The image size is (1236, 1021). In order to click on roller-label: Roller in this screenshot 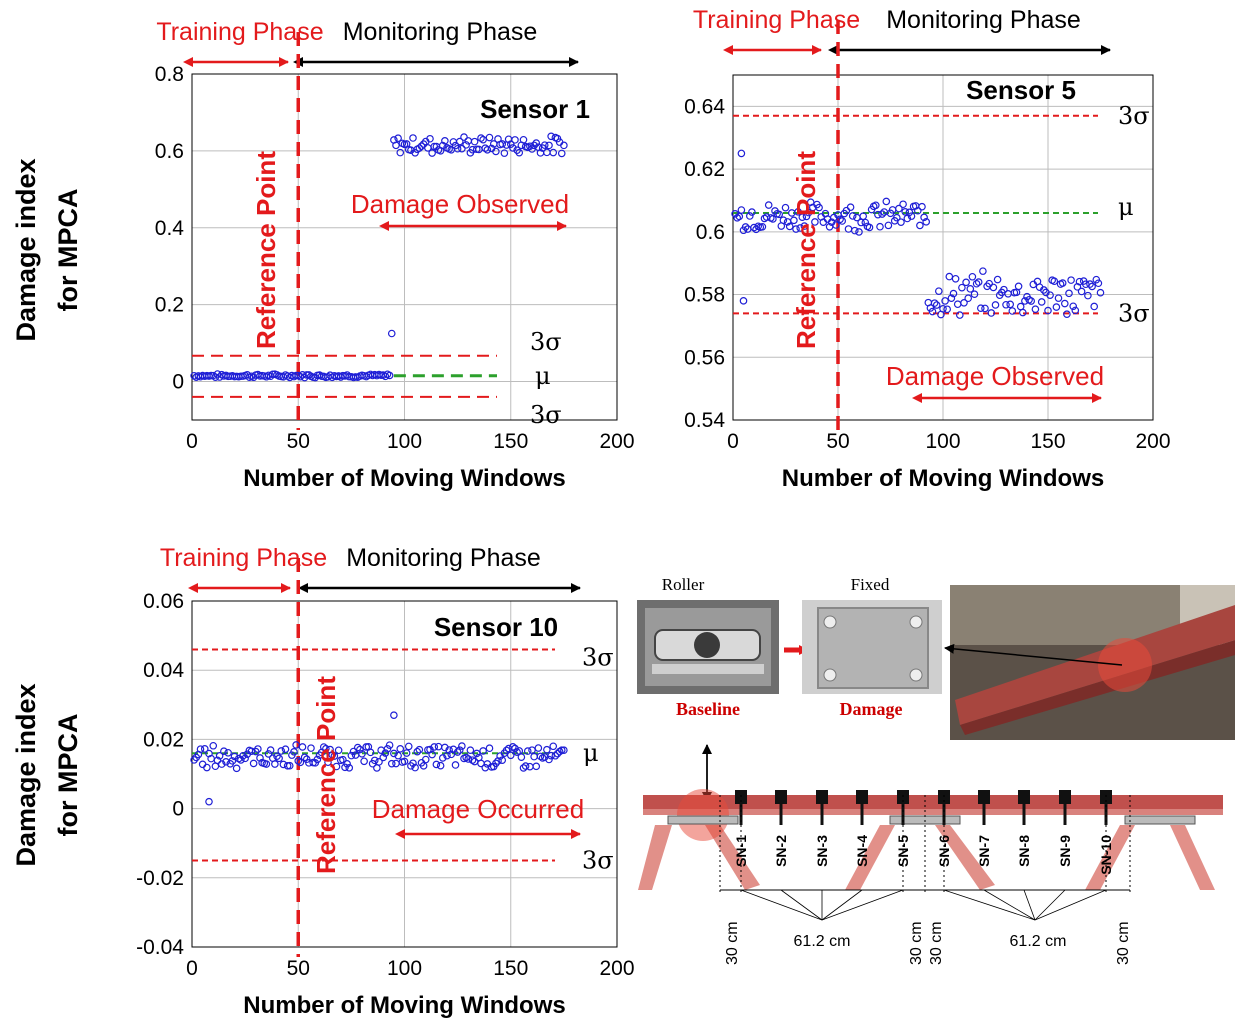, I will do `click(683, 584)`.